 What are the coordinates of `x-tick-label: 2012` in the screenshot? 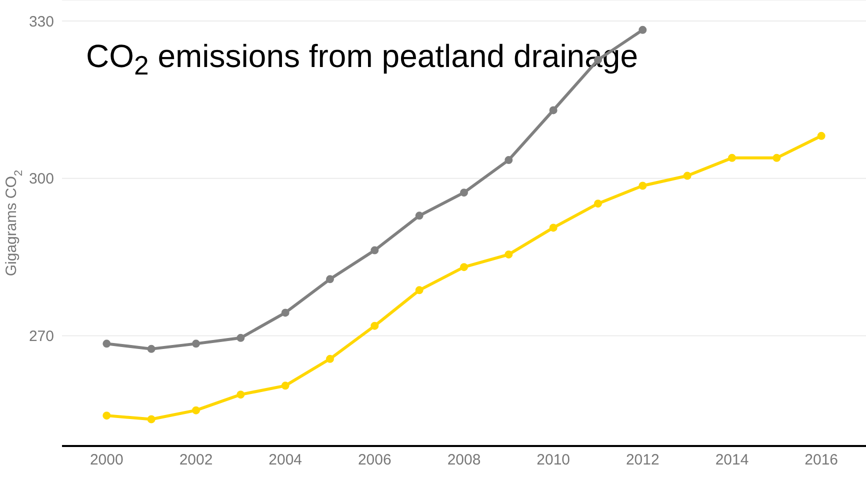 It's located at (643, 460).